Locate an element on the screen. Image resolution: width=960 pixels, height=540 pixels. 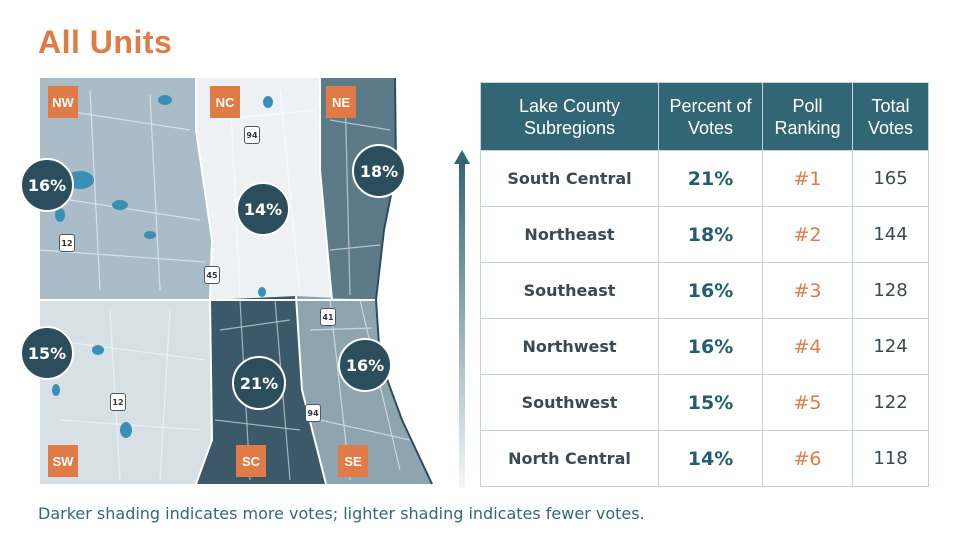
cell-votes: 122 is located at coordinates (890, 402).